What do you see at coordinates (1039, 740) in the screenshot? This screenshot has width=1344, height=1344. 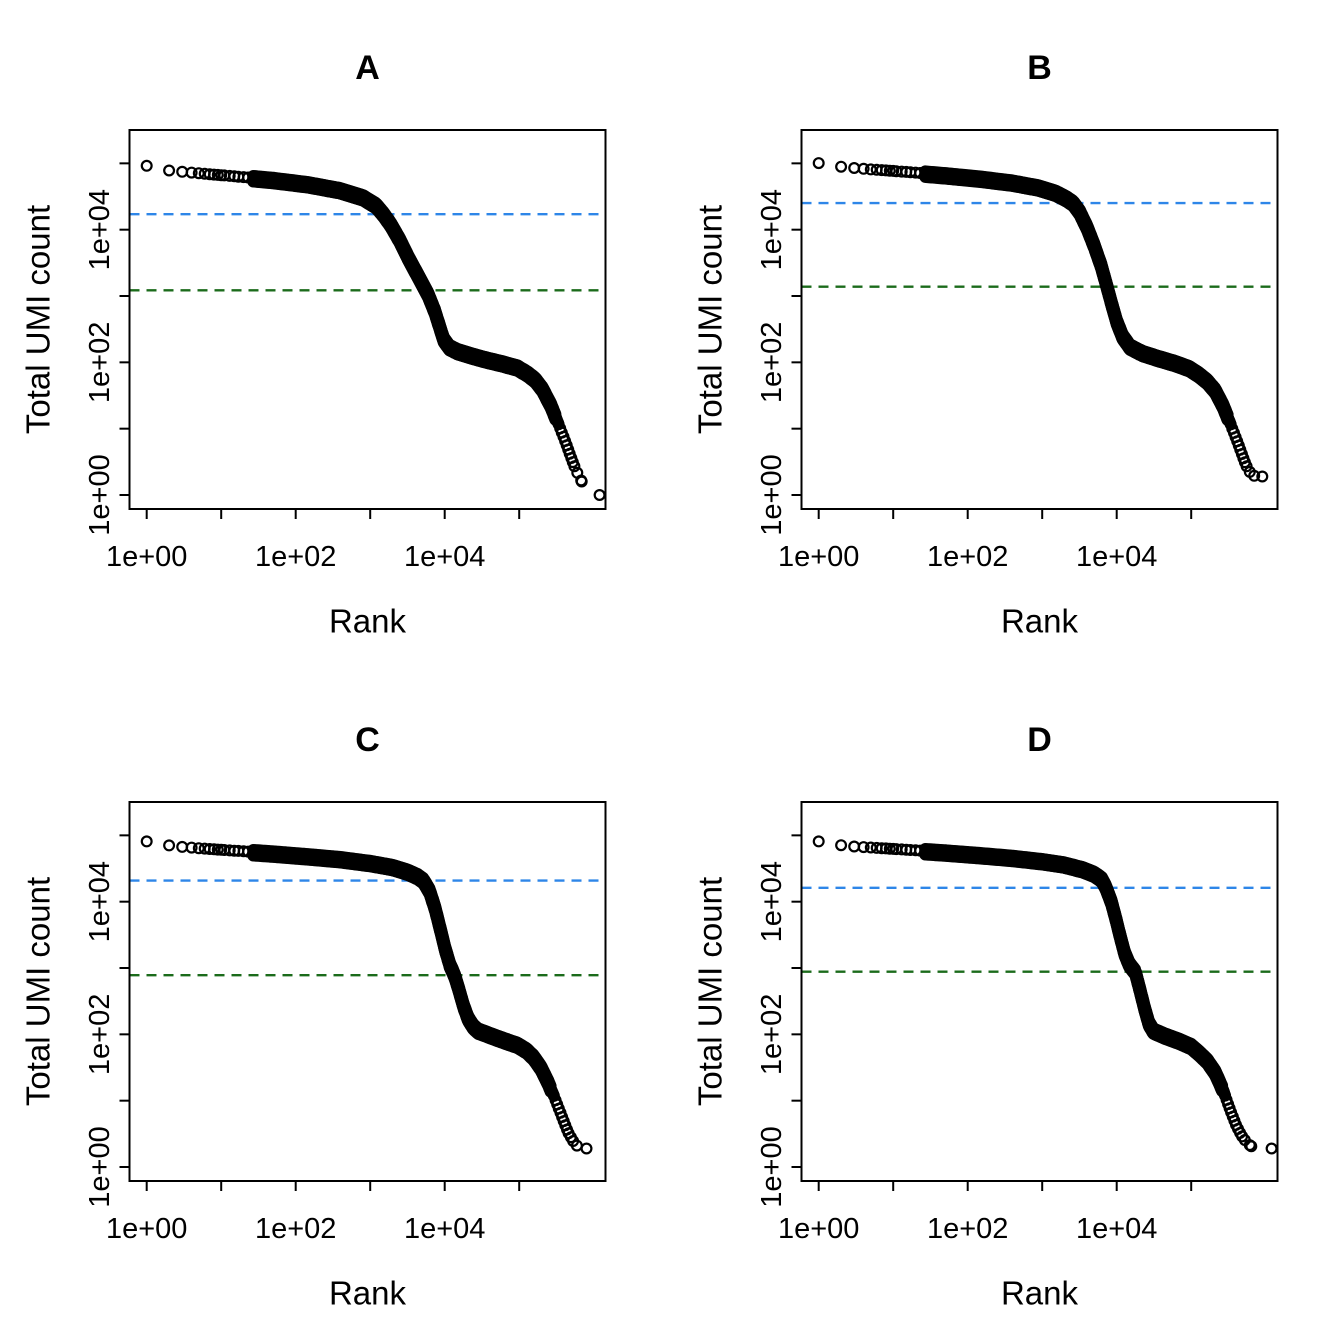 I see `panel-title: D` at bounding box center [1039, 740].